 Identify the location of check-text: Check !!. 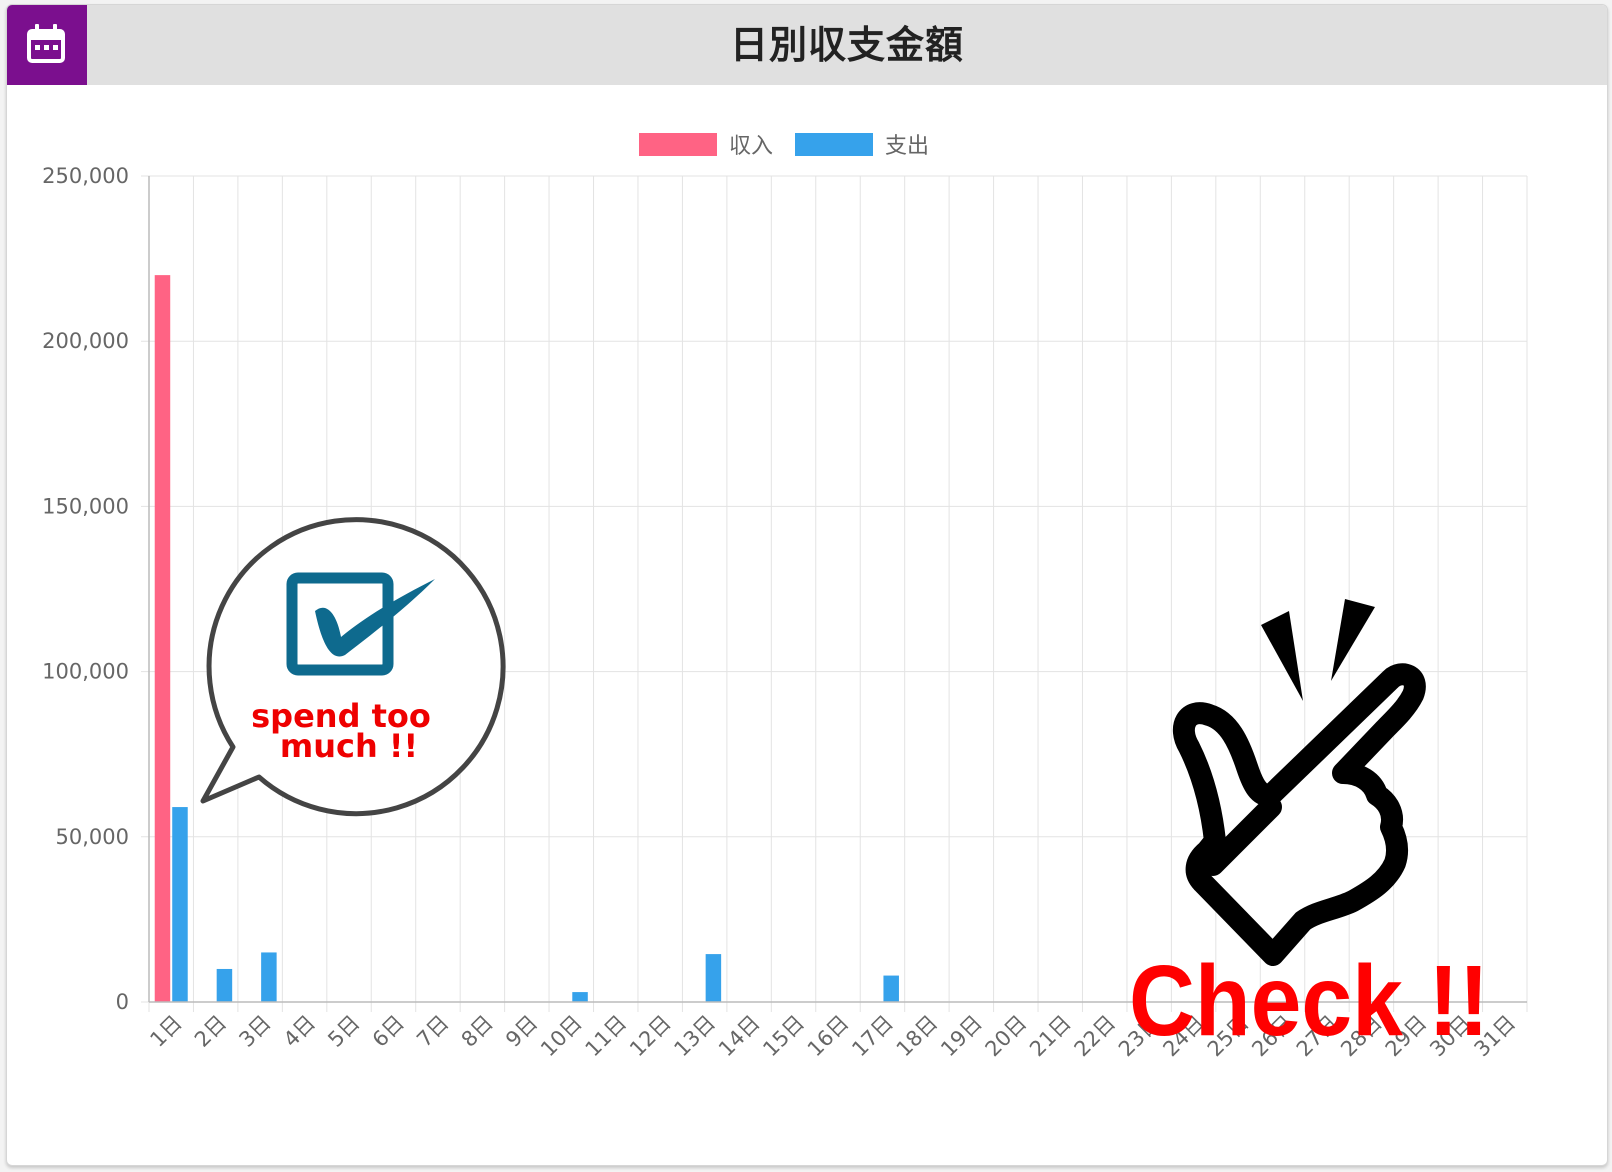
(1309, 1001).